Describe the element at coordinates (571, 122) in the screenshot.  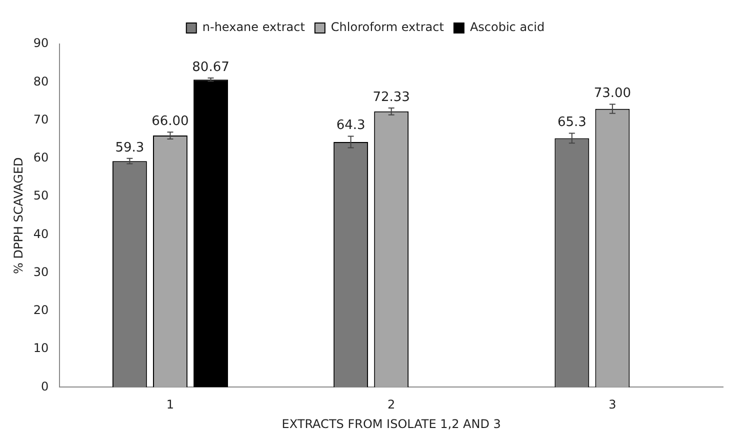
I see `data-label: 65.3` at that location.